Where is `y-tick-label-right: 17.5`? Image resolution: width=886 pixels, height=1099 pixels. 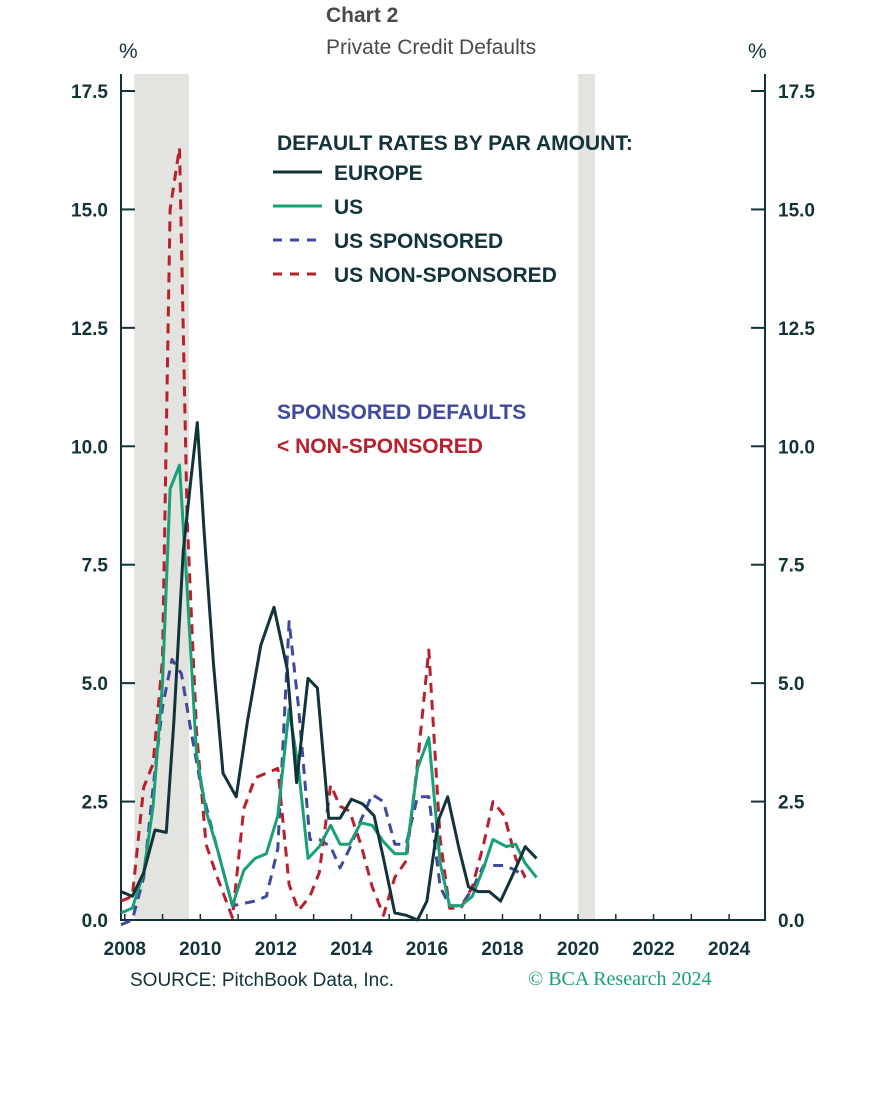
y-tick-label-right: 17.5 is located at coordinates (796, 92).